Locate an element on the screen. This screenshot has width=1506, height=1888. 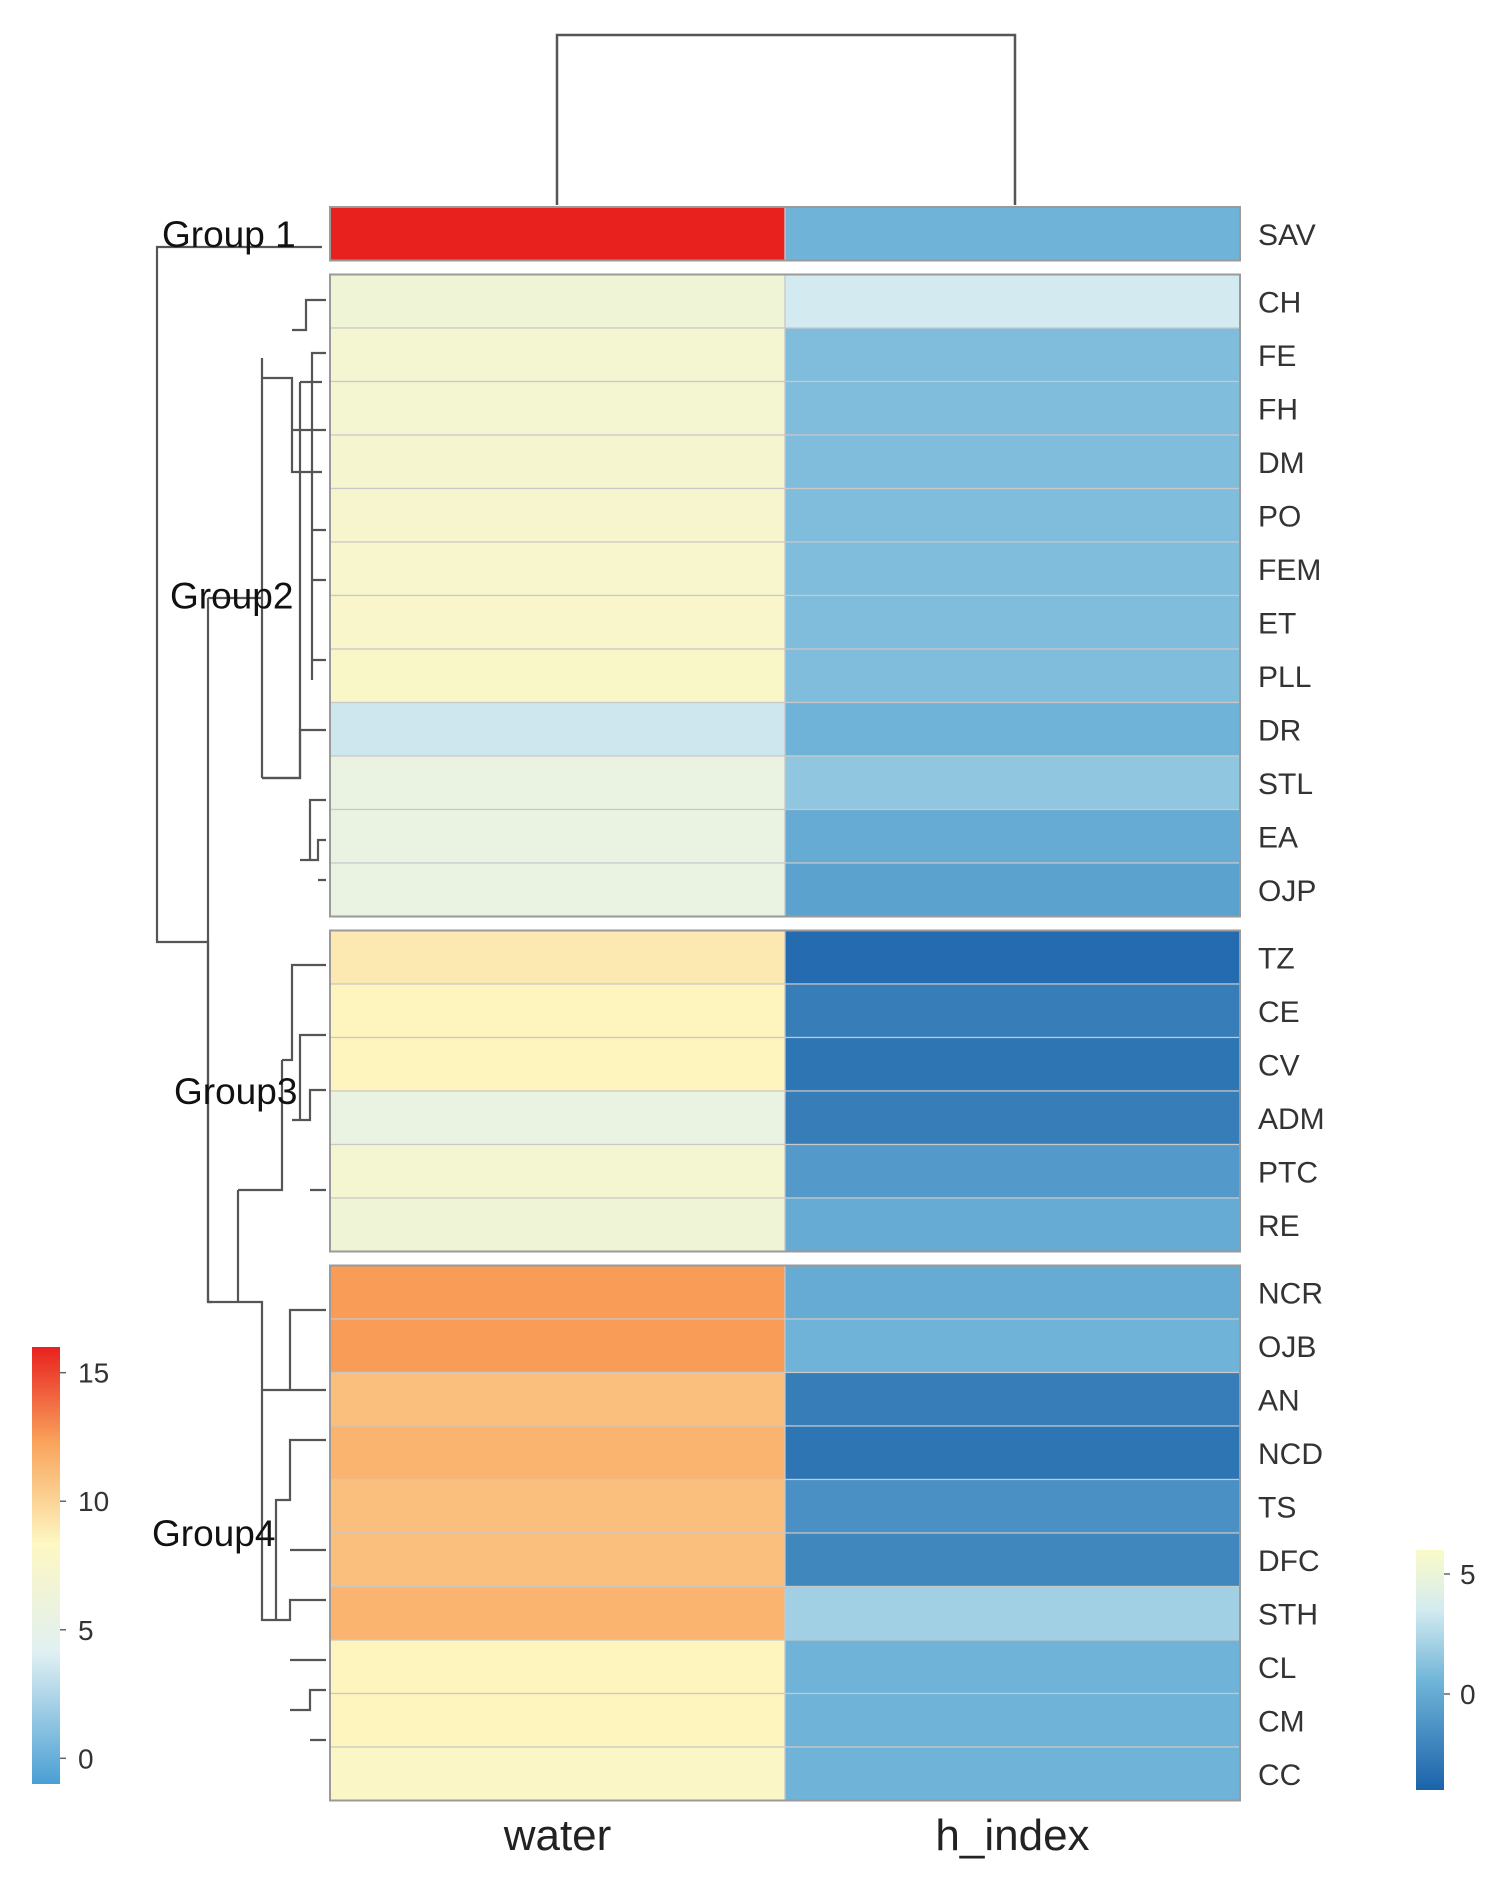
row-label-fe: FE is located at coordinates (1277, 356).